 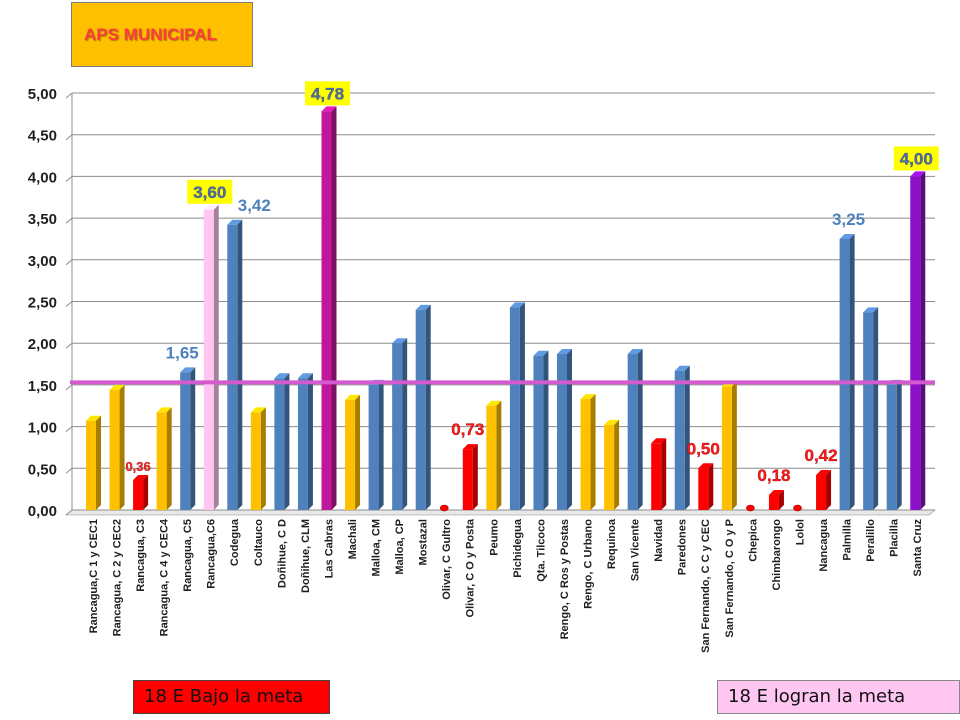 I want to click on y-tick-label: 1,50, so click(x=42, y=386).